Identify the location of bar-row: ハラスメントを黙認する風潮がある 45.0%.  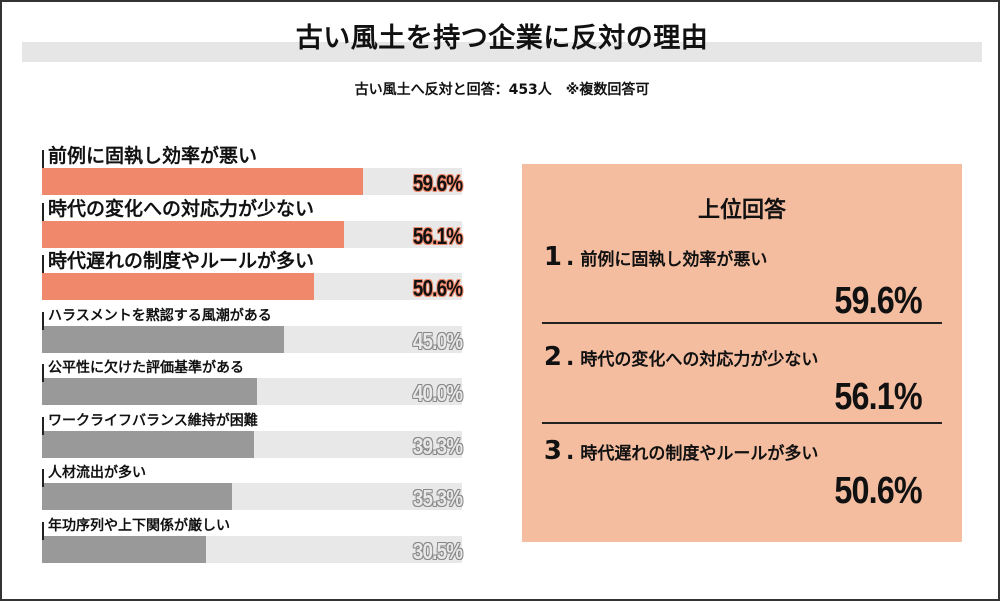
(262, 328).